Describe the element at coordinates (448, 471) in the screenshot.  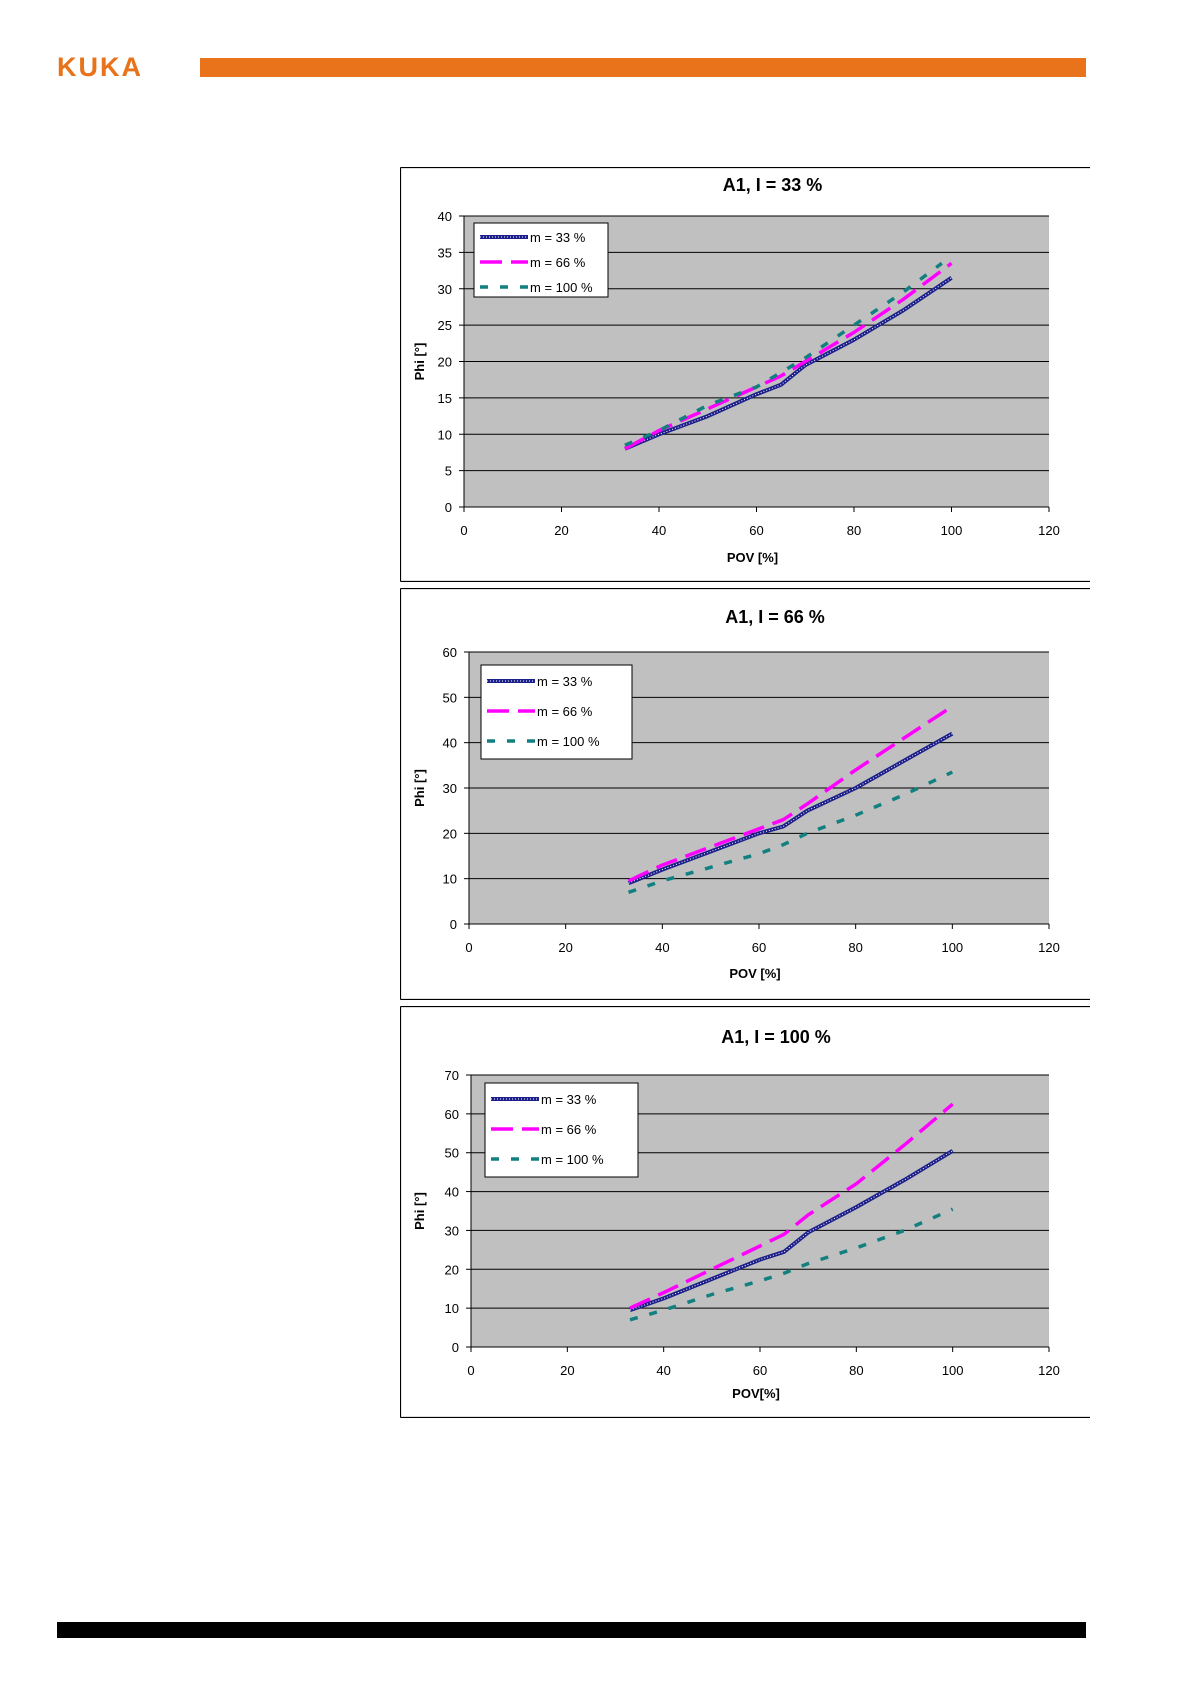
I see `y-tick-label: 5` at that location.